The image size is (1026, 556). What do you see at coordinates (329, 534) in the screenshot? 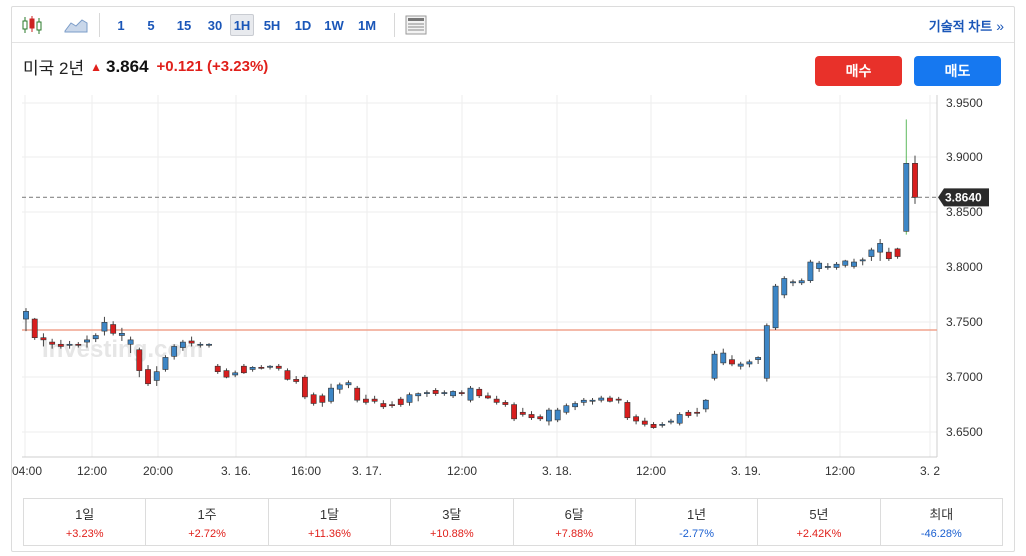
I see `performance-value: +11.36%` at bounding box center [329, 534].